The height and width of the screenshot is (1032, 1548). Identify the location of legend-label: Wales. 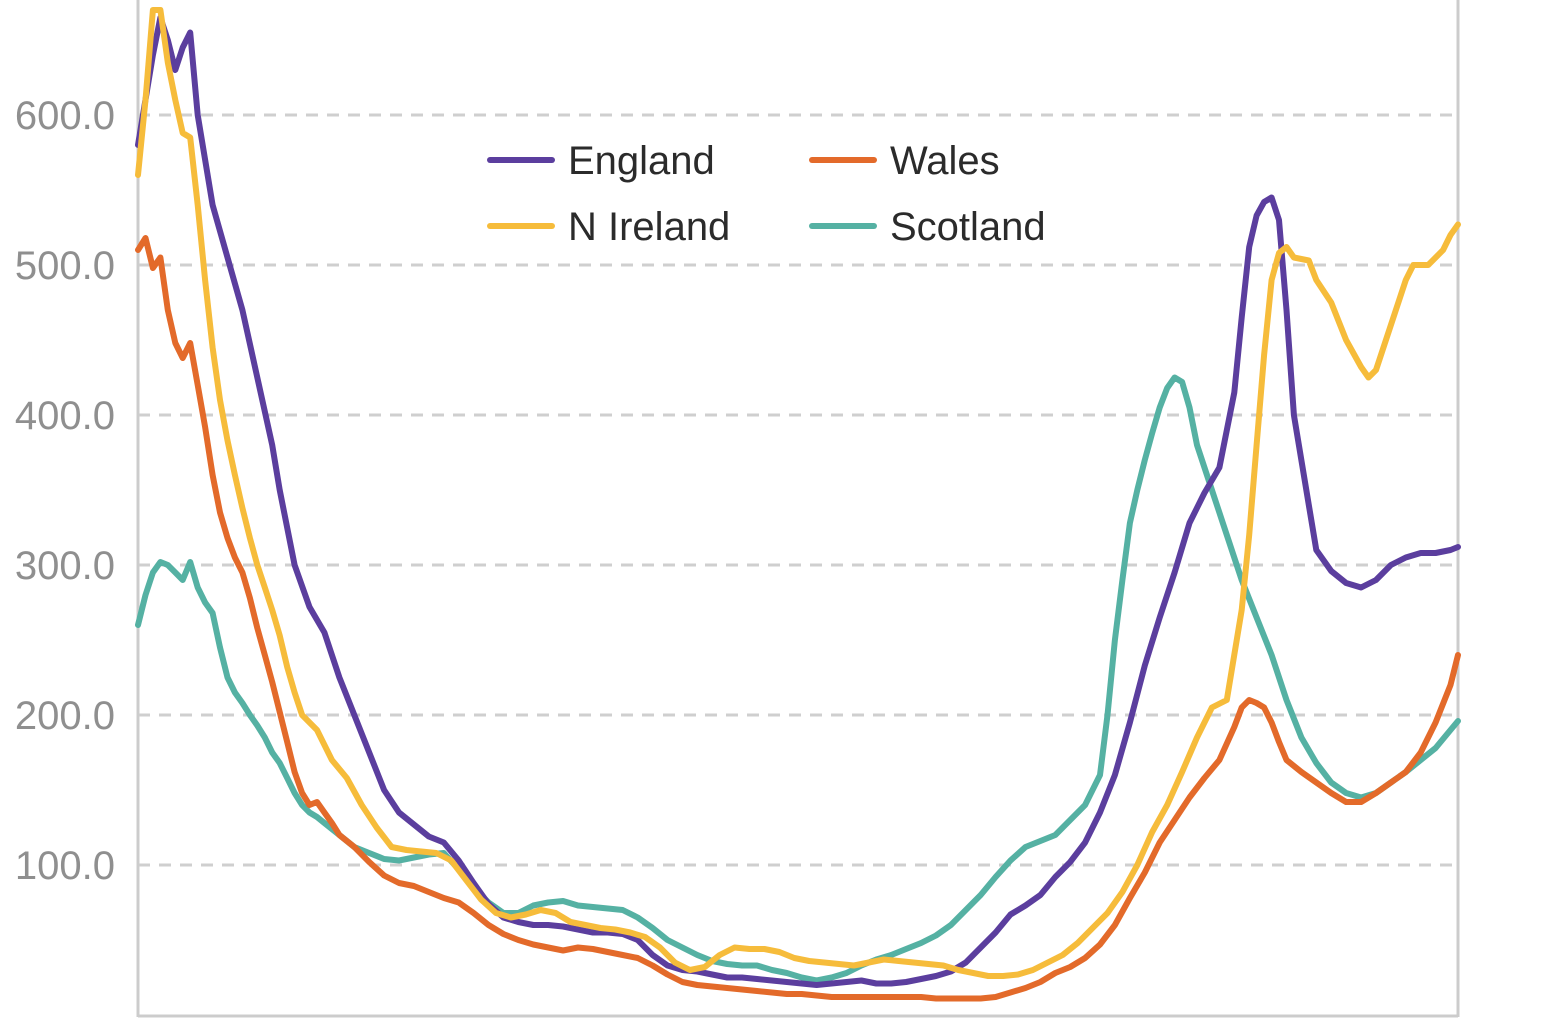
(945, 161).